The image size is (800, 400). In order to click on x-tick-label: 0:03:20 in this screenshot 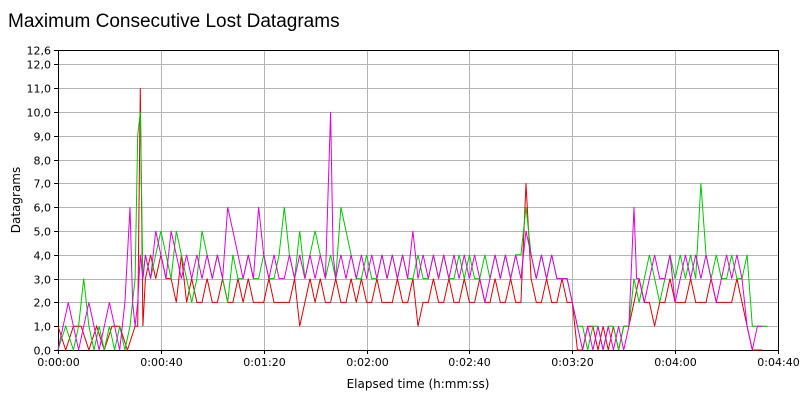, I will do `click(572, 362)`.